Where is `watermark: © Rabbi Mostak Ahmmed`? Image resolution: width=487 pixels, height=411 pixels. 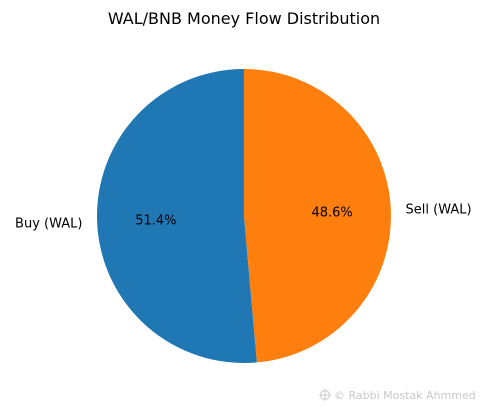 watermark: © Rabbi Mostak Ahmmed is located at coordinates (397, 395).